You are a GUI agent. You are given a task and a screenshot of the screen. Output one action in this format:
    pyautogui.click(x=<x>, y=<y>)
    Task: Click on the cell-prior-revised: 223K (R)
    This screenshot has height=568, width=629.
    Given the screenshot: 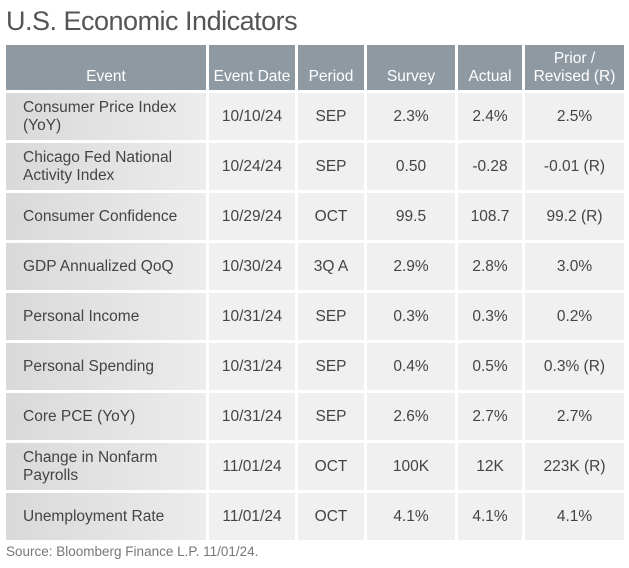 What is the action you would take?
    pyautogui.click(x=574, y=466)
    